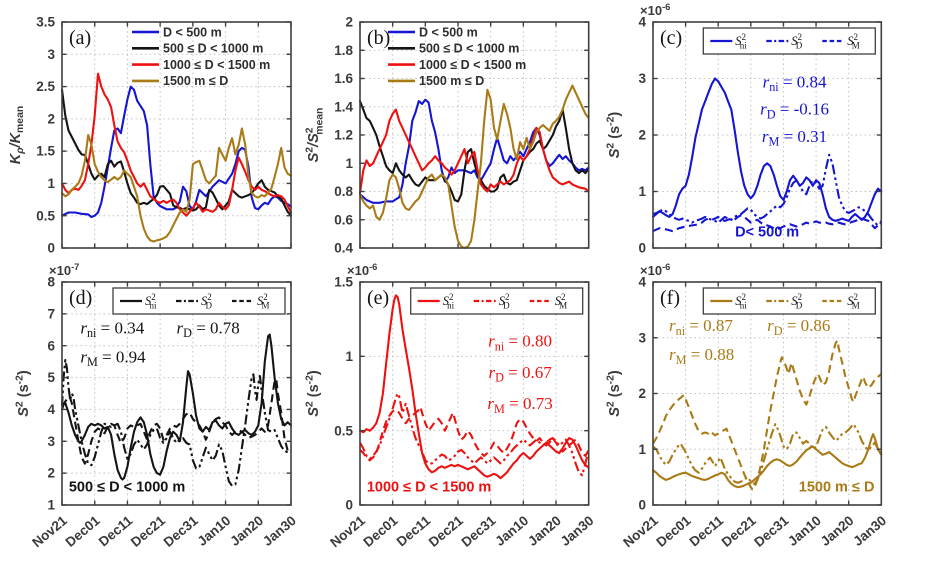  What do you see at coordinates (80, 298) in the screenshot?
I see `panel-d-letter: (d)` at bounding box center [80, 298].